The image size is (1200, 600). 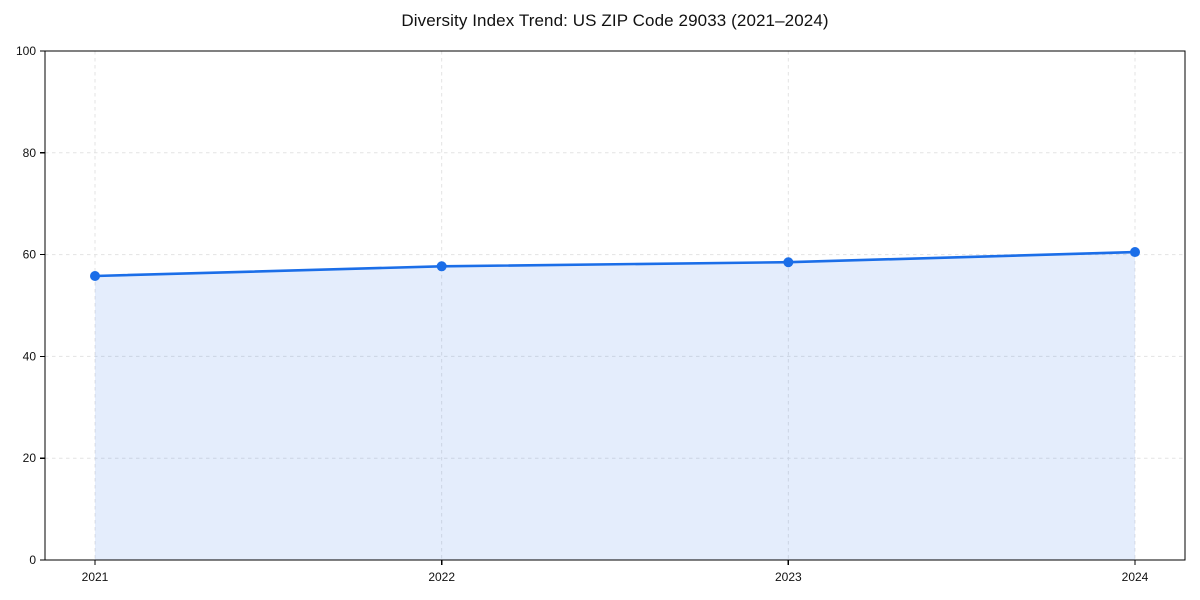 I want to click on x-tick-label: 2023, so click(x=788, y=577).